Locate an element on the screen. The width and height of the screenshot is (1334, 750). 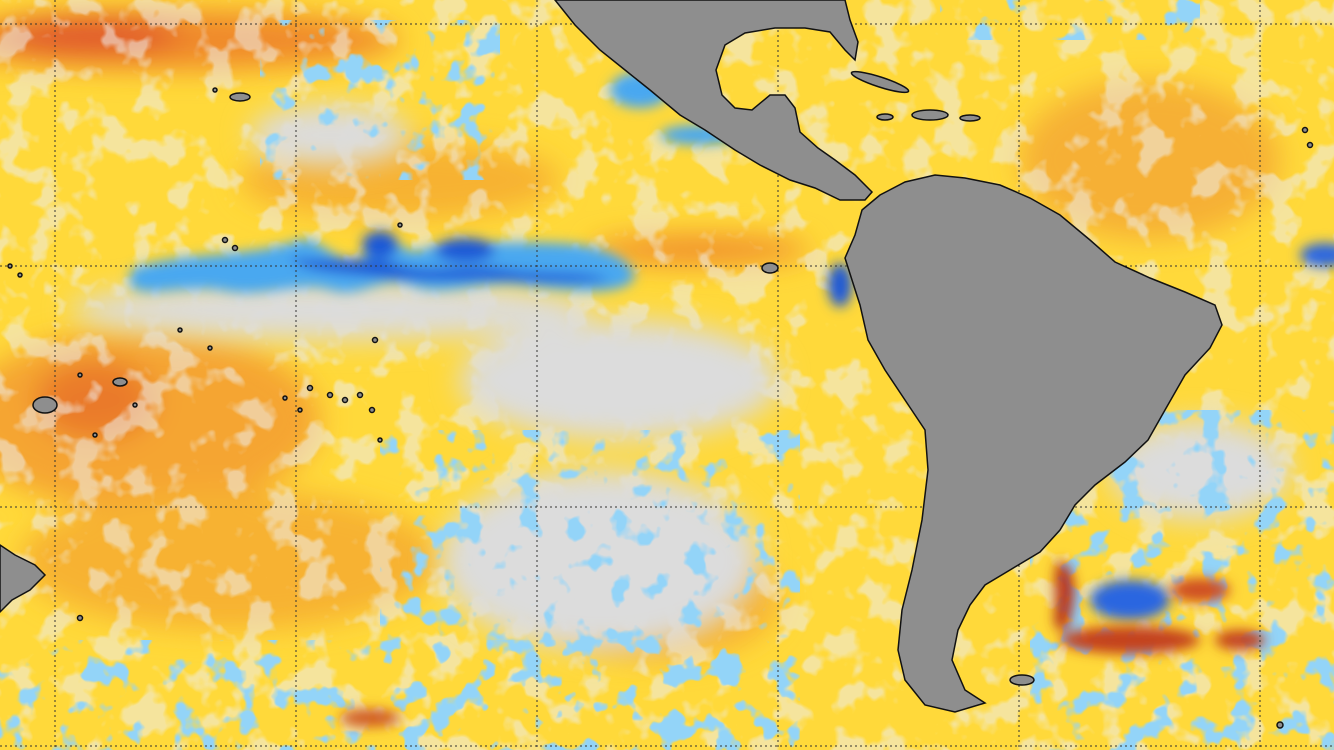
new-zealand is located at coordinates (23, 579).